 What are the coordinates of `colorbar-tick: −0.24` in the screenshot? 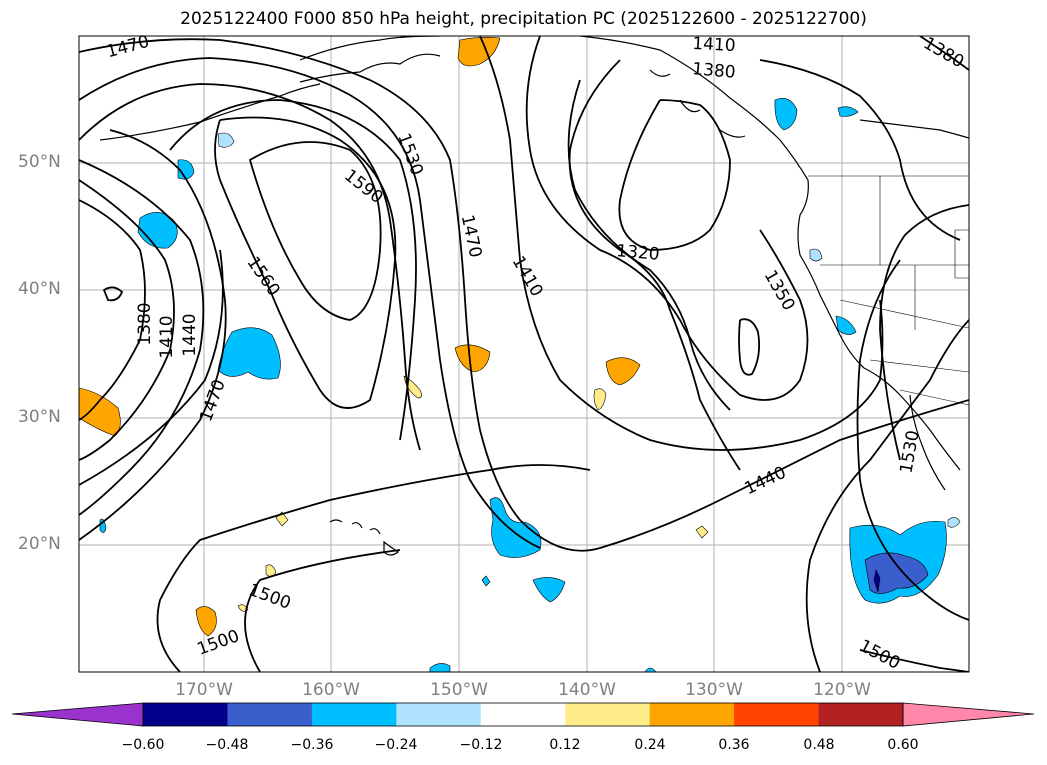 It's located at (396, 745).